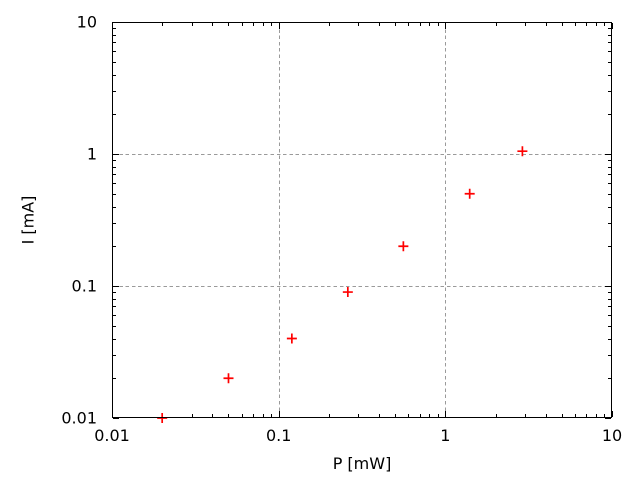 This screenshot has height=480, width=640. Describe the element at coordinates (362, 463) in the screenshot. I see `x-axis-label: P [mW]` at that location.